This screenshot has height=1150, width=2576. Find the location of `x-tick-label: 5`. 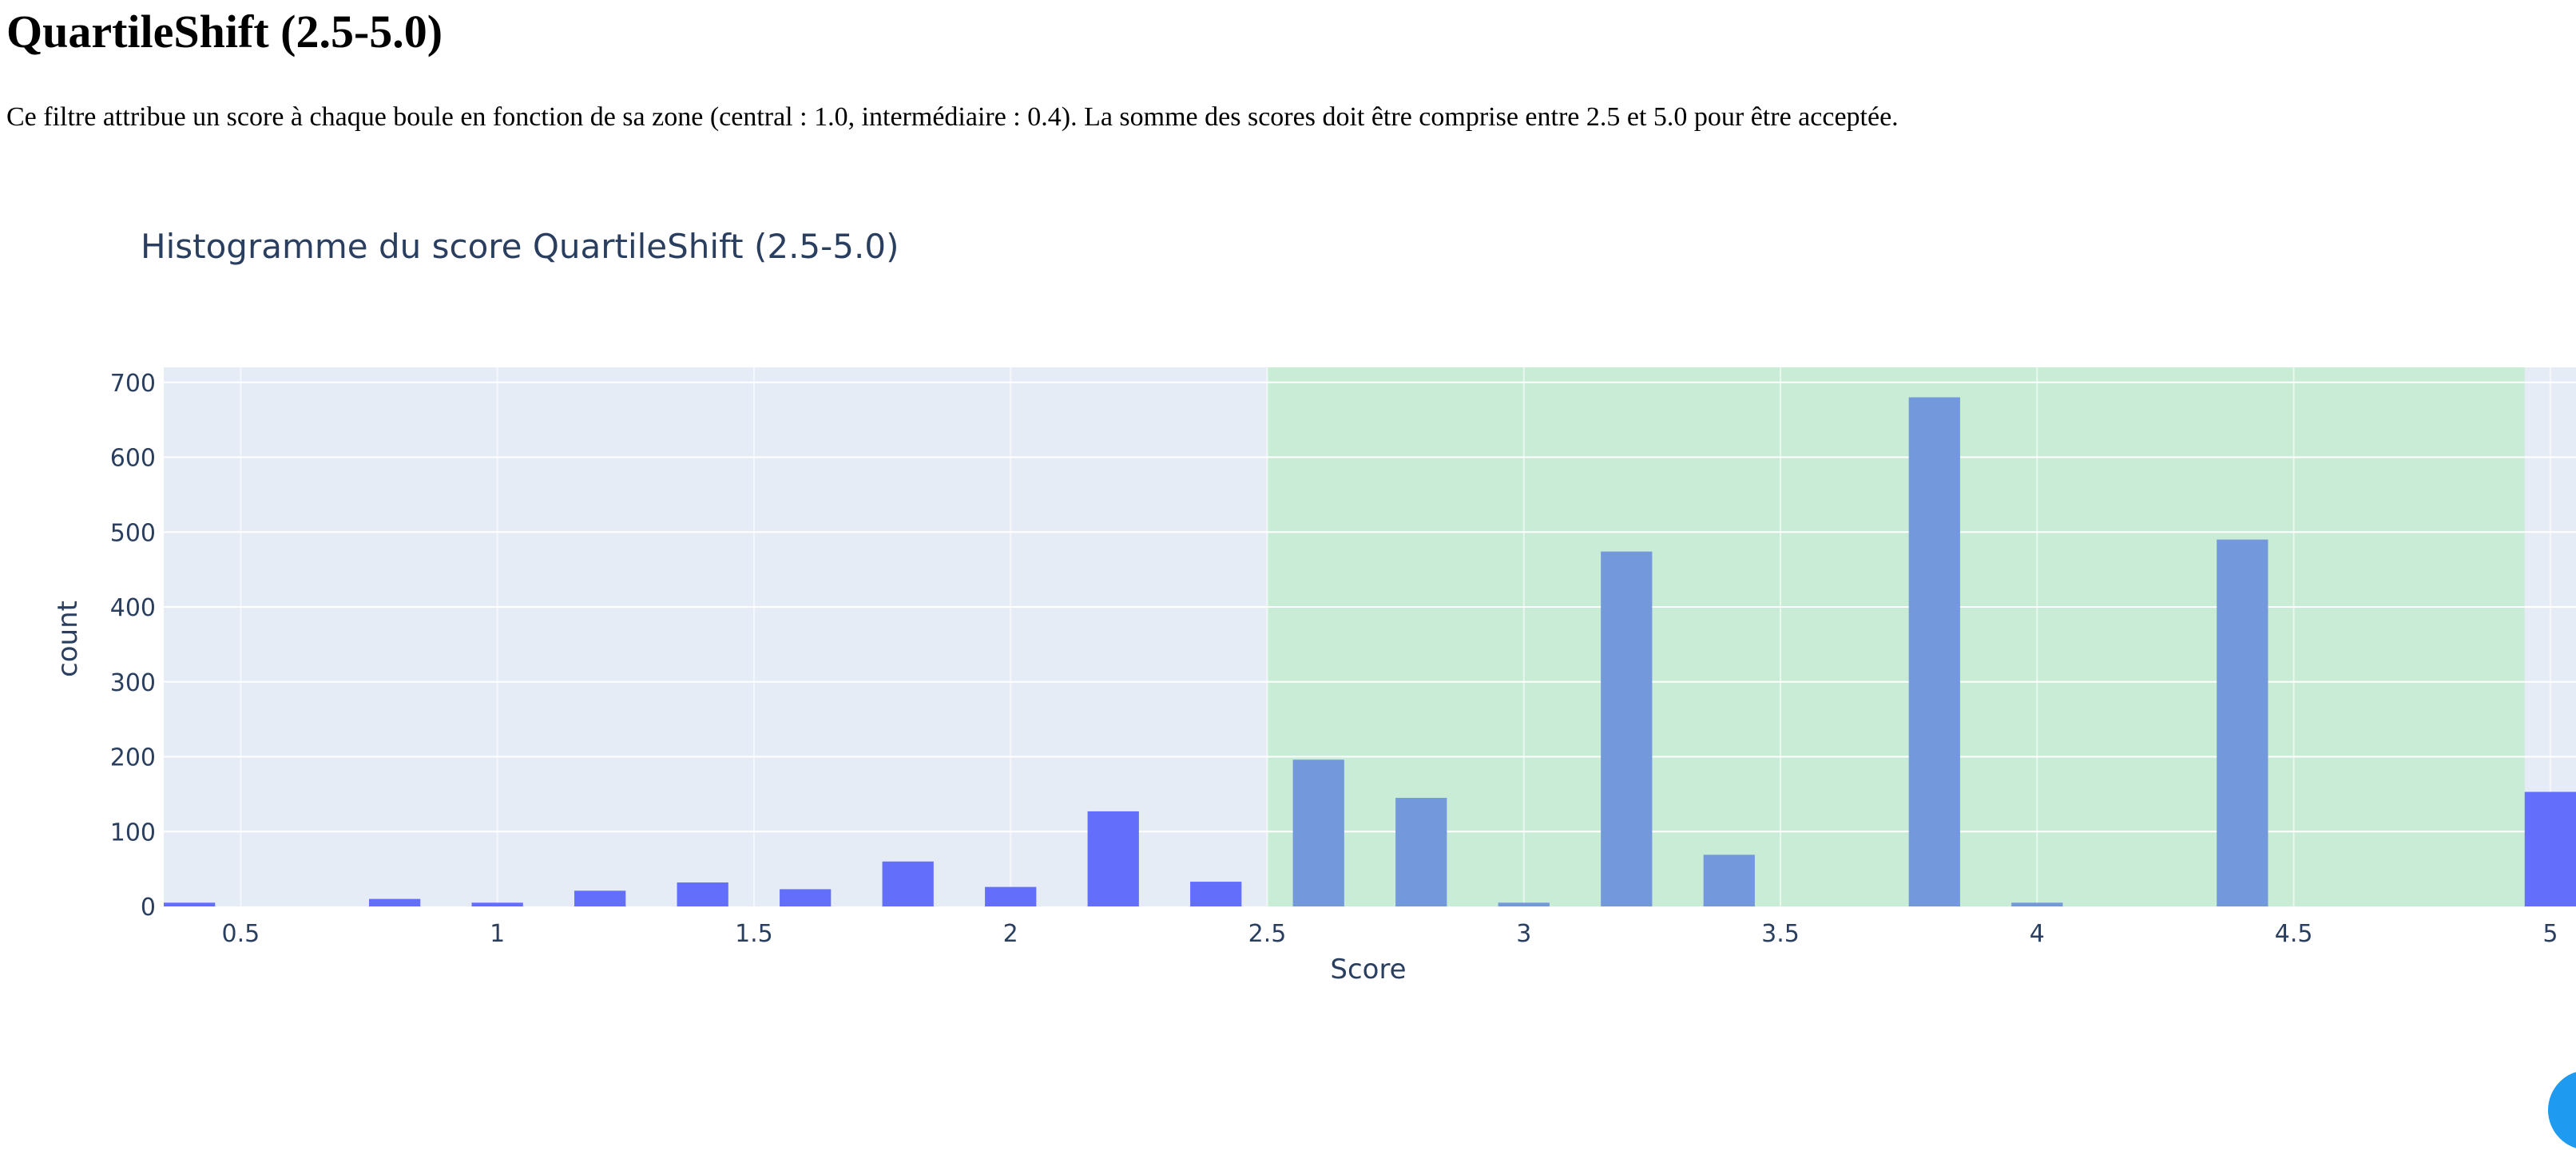

x-tick-label: 5 is located at coordinates (2550, 934).